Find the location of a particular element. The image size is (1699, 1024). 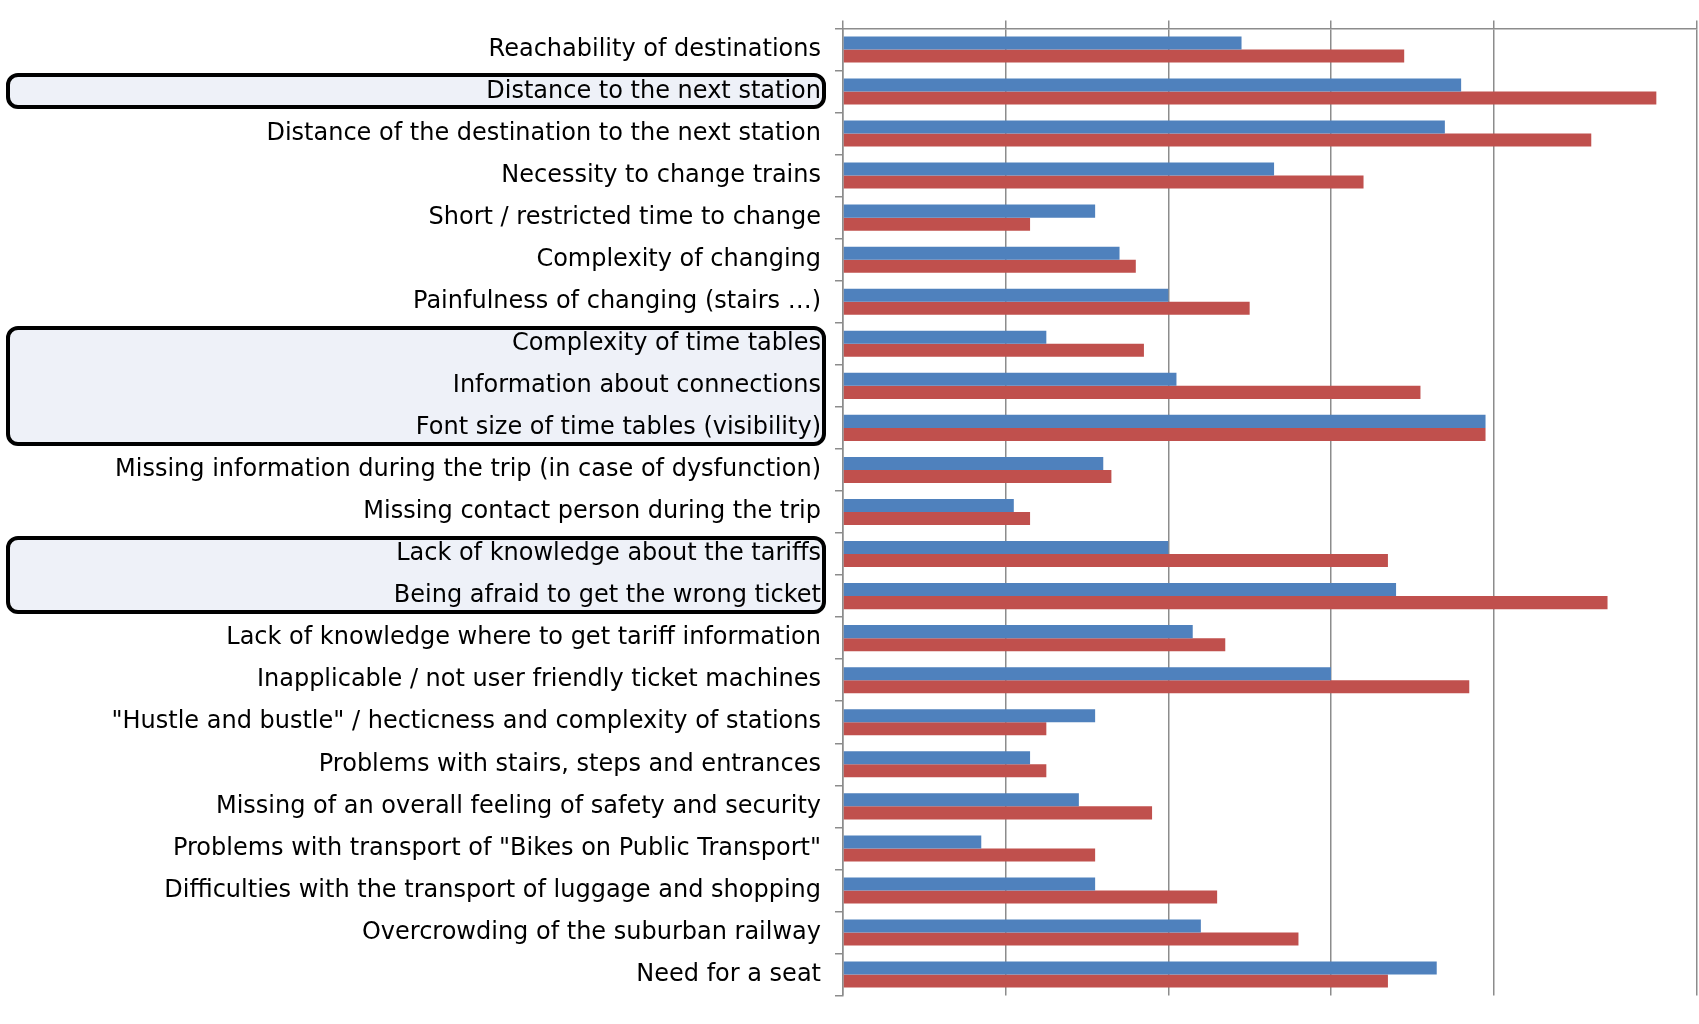

y-tick-label: Lack of knowledge where to get tariff information is located at coordinates (523, 636).